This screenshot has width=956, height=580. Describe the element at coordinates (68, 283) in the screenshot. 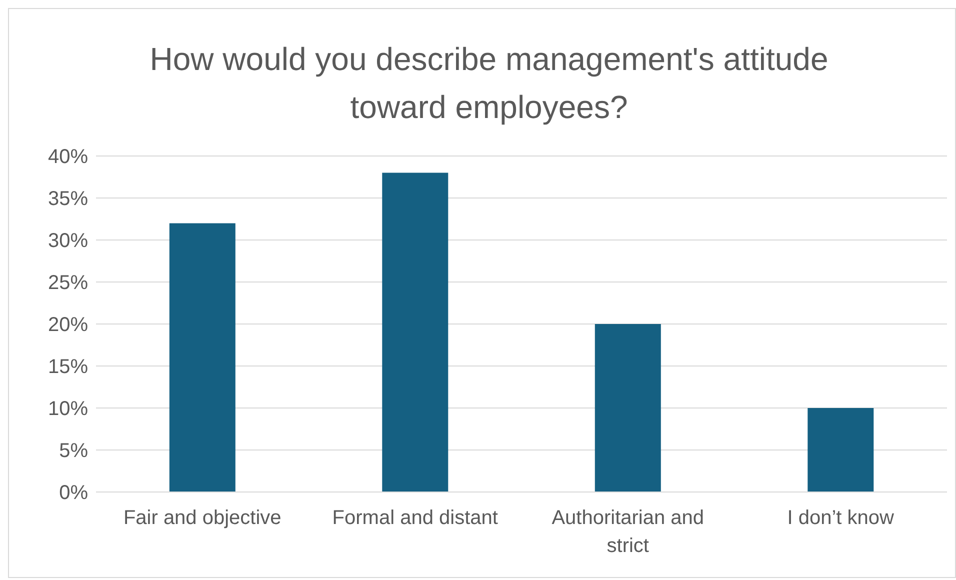

I see `y-tick-label: 25%` at that location.